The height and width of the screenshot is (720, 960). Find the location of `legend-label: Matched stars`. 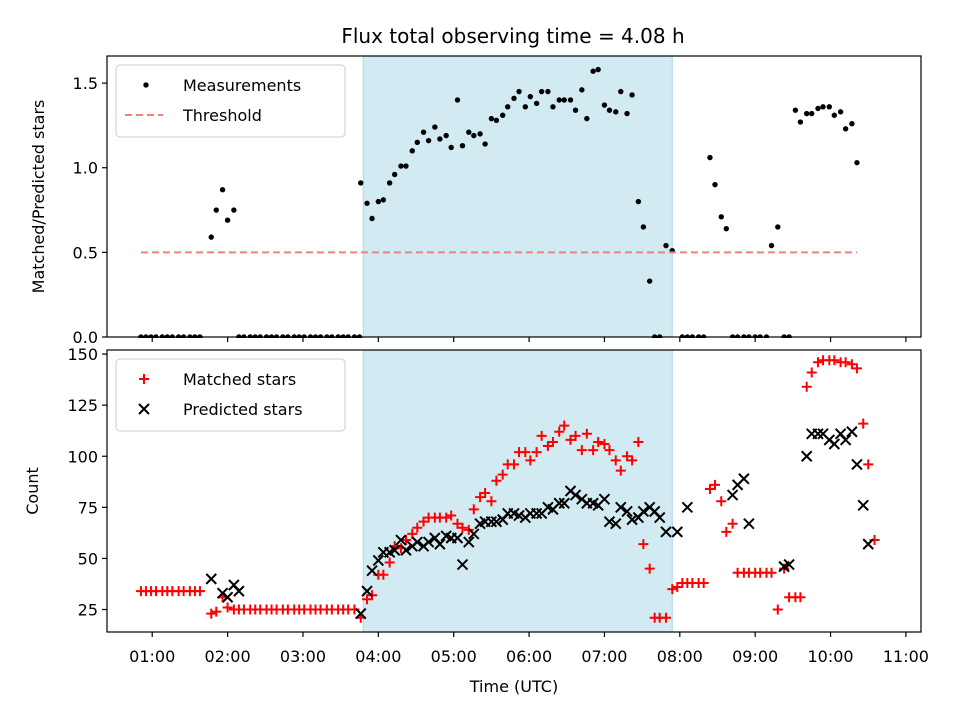

legend-label: Matched stars is located at coordinates (239, 379).